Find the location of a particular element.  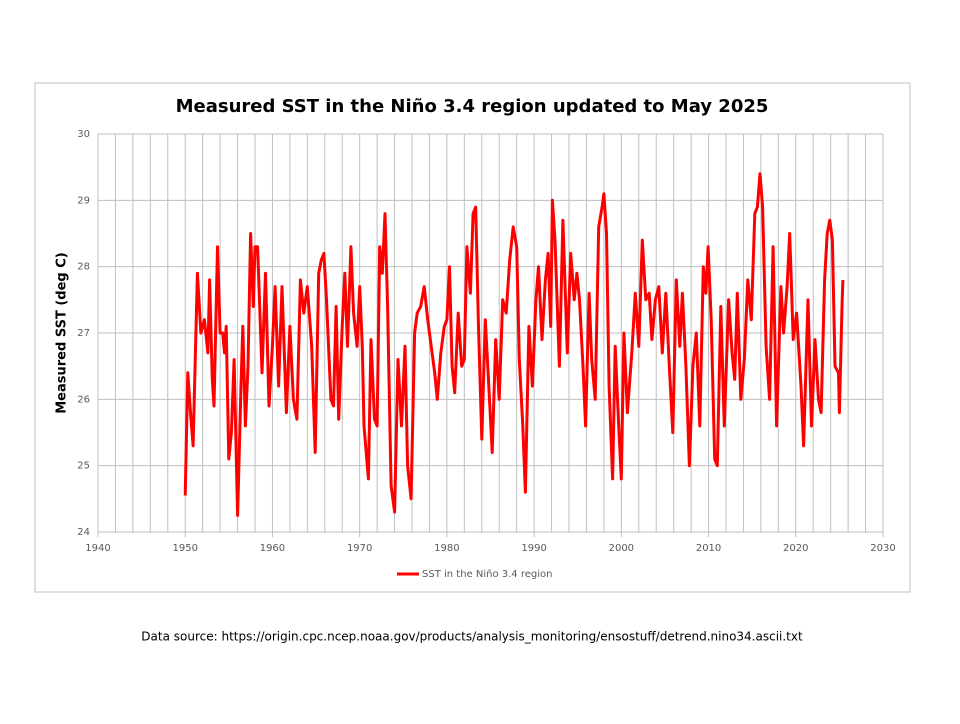

x-tick-label: 2000 is located at coordinates (621, 548).